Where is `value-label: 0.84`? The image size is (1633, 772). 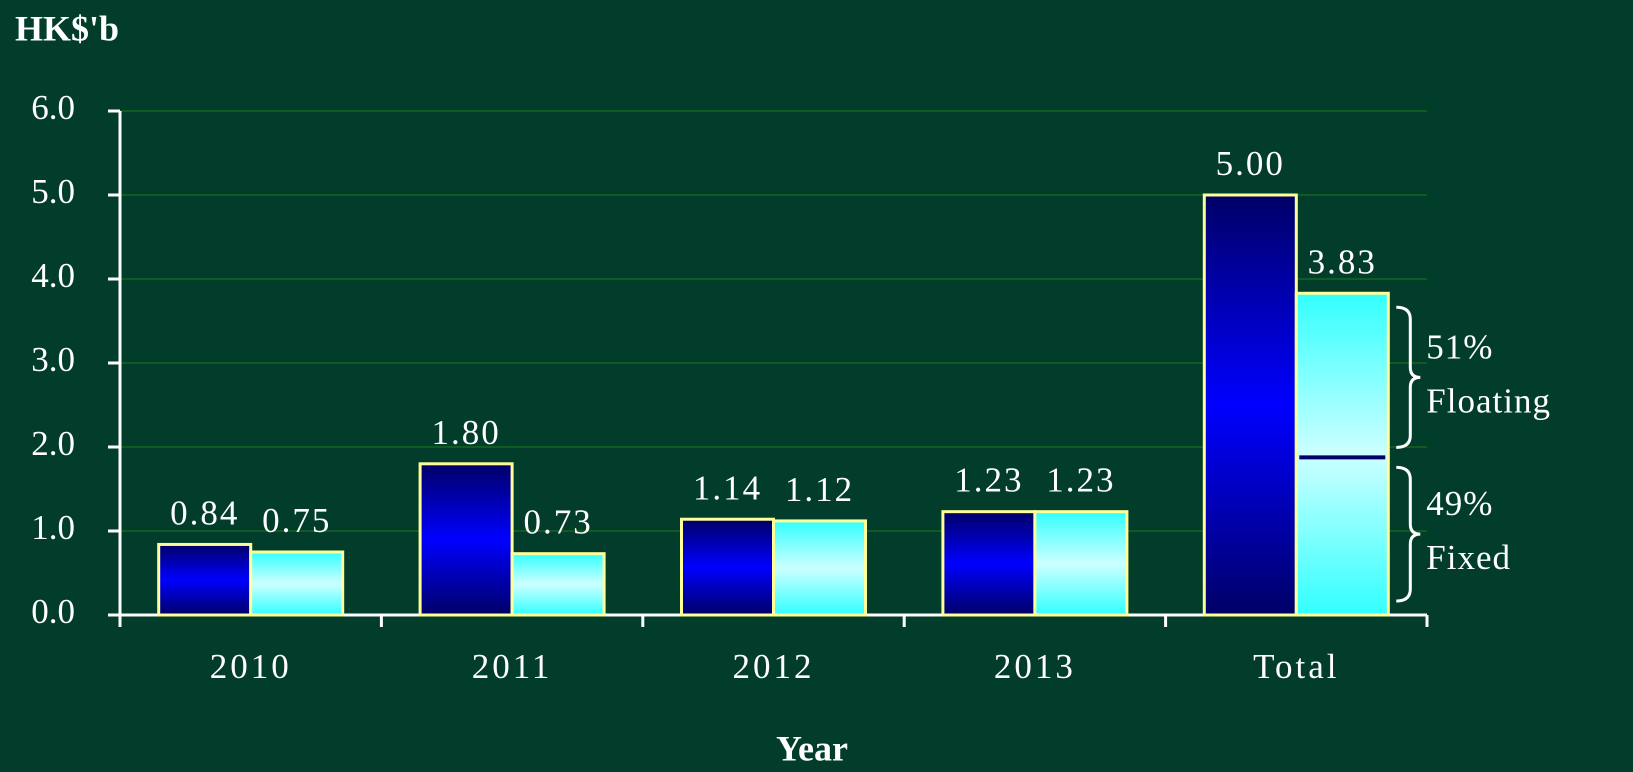
value-label: 0.84 is located at coordinates (204, 512).